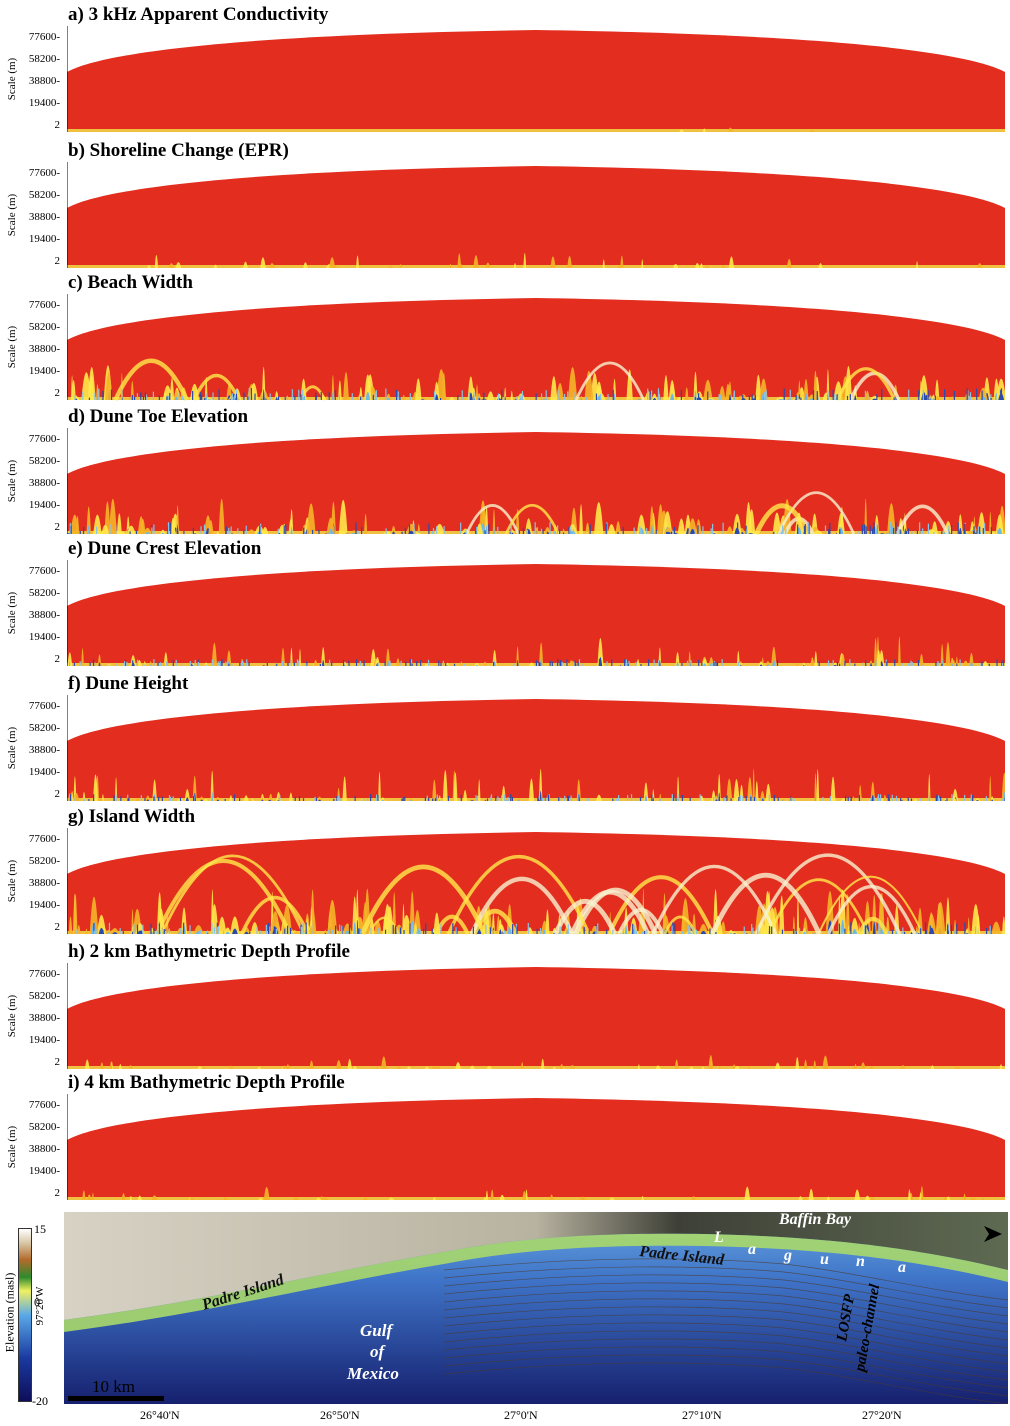 This screenshot has height=1426, width=1010. What do you see at coordinates (536, 1149) in the screenshot?
I see `cone-of-influence` at bounding box center [536, 1149].